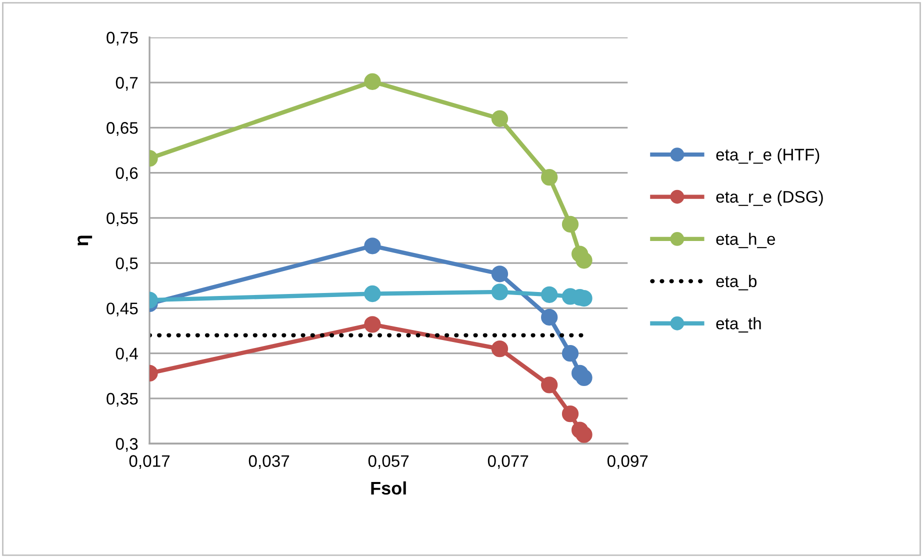  What do you see at coordinates (769, 198) in the screenshot?
I see `legend-label: eta_r_e (DSG)` at bounding box center [769, 198].